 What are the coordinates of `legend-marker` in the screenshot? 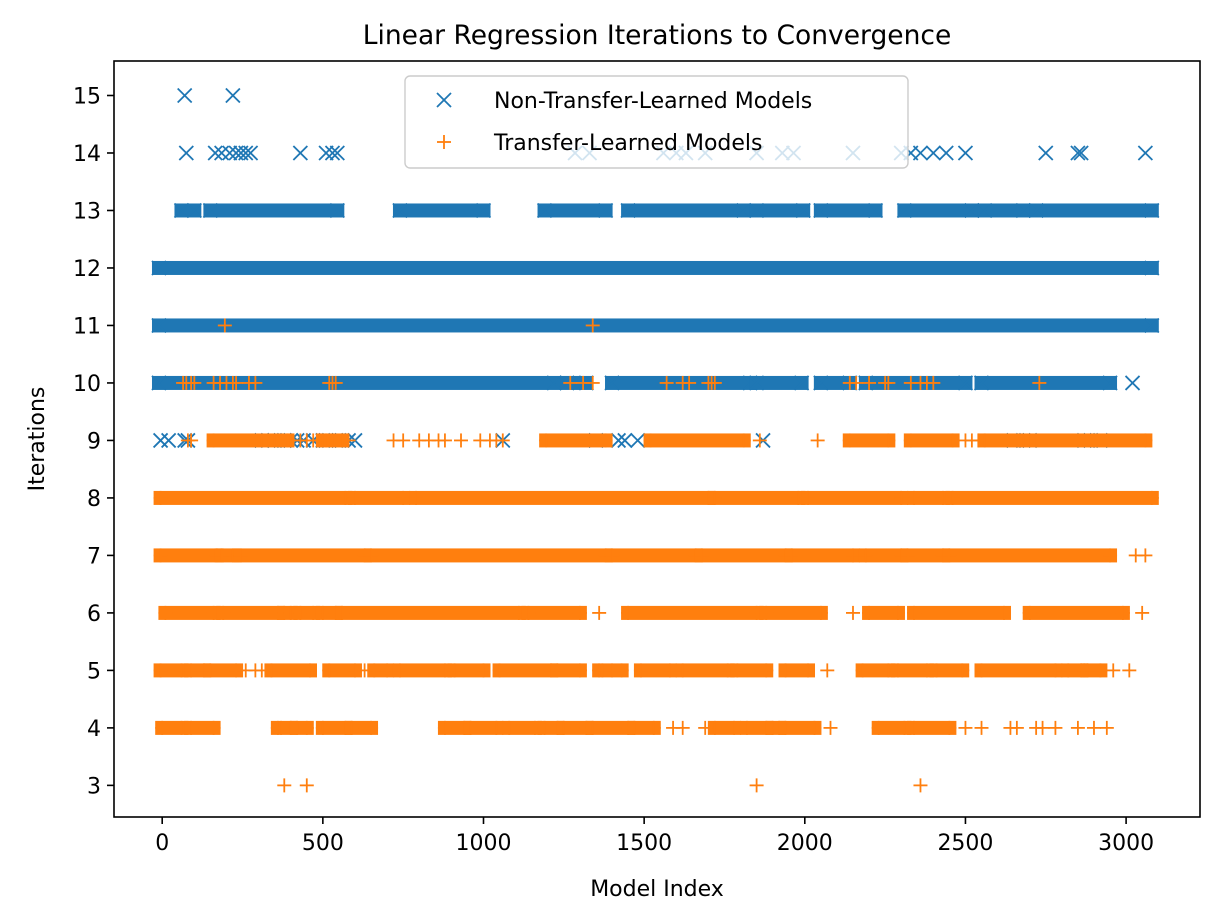 It's located at (444, 100).